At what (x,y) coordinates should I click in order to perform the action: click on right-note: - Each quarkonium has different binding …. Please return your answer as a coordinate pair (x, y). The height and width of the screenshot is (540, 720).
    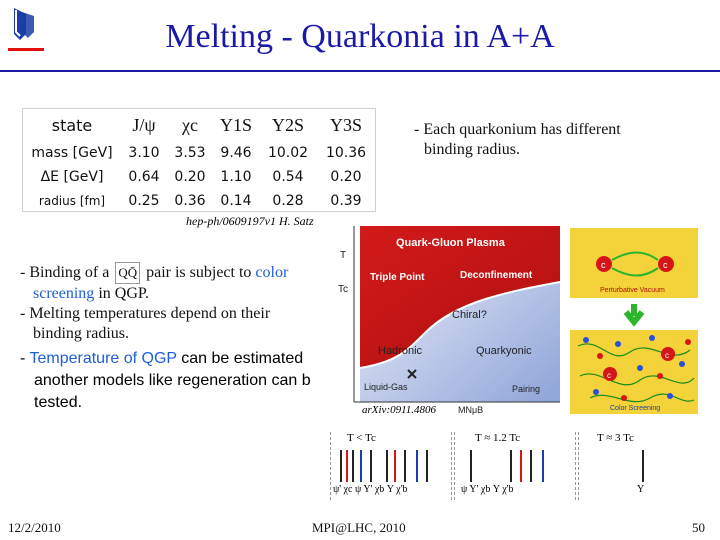
    Looking at the image, I should click on (517, 140).